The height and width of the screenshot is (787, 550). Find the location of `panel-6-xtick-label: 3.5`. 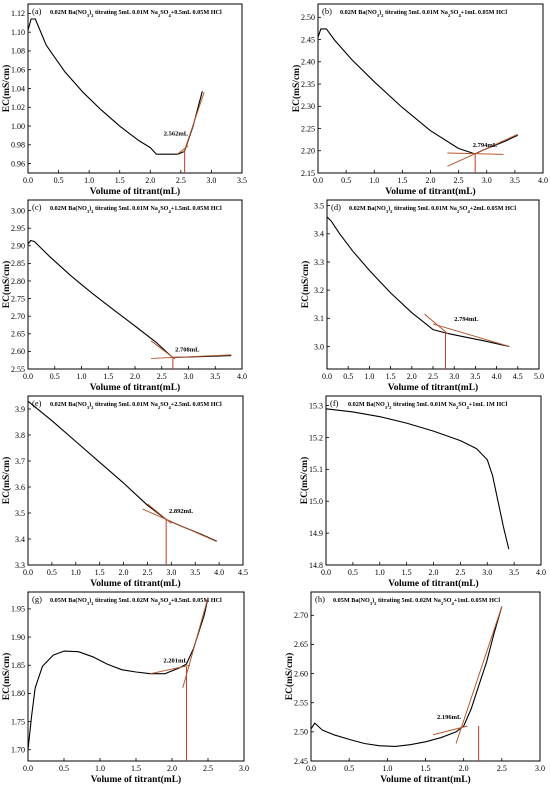

panel-6-xtick-label: 3.5 is located at coordinates (514, 572).